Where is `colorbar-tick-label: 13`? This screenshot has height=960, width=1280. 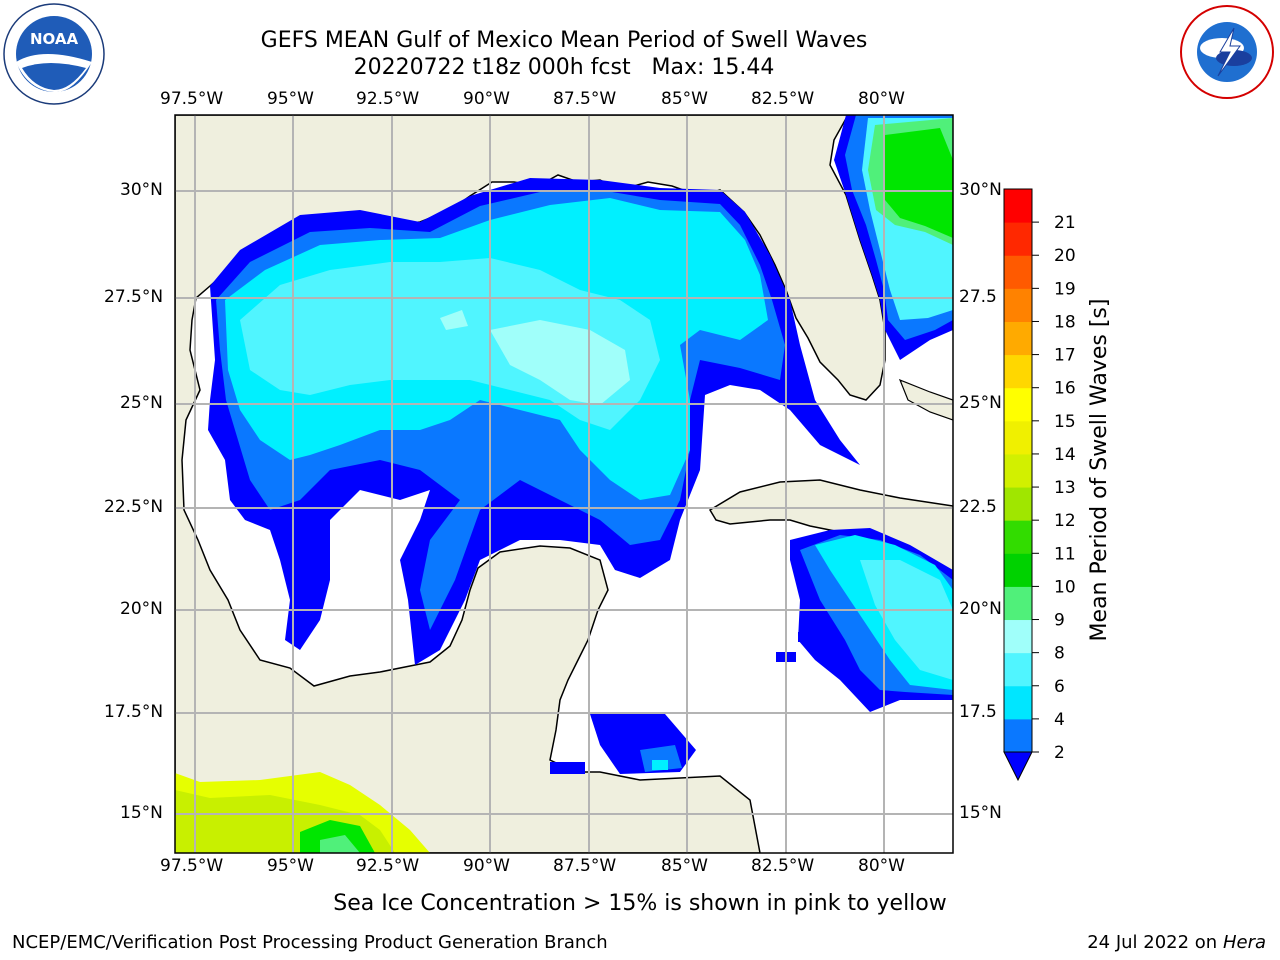
colorbar-tick-label: 13 is located at coordinates (1065, 488).